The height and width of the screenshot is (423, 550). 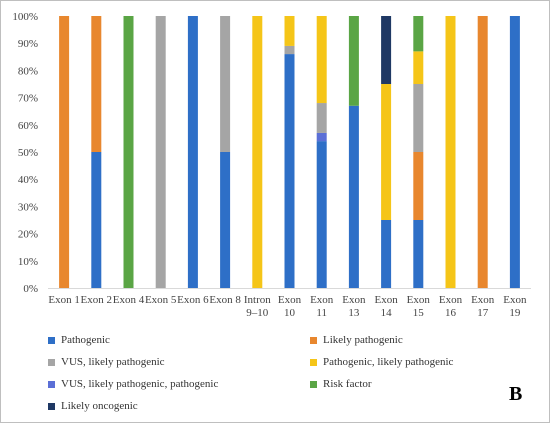 What do you see at coordinates (347, 384) in the screenshot?
I see `legend-label: Risk factor` at bounding box center [347, 384].